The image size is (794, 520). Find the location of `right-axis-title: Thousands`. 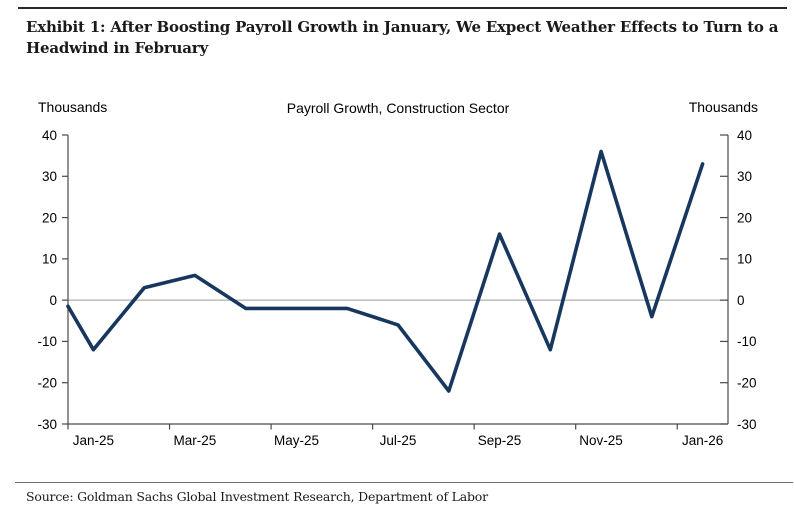

right-axis-title: Thousands is located at coordinates (723, 107).